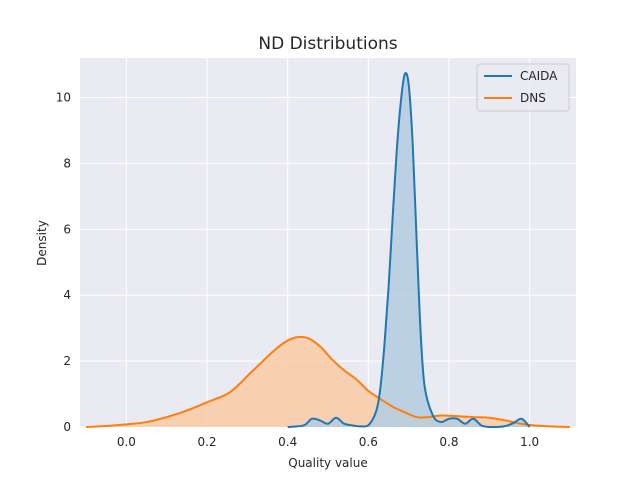 The height and width of the screenshot is (480, 640). What do you see at coordinates (63, 98) in the screenshot?
I see `y-tick-label: 10` at bounding box center [63, 98].